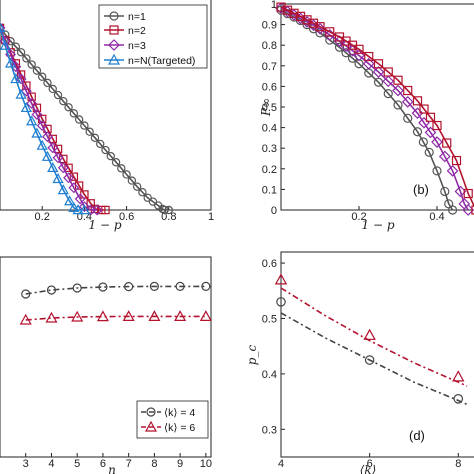  What do you see at coordinates (269, 46) in the screenshot?
I see `y-tick-label: 0.8` at bounding box center [269, 46].